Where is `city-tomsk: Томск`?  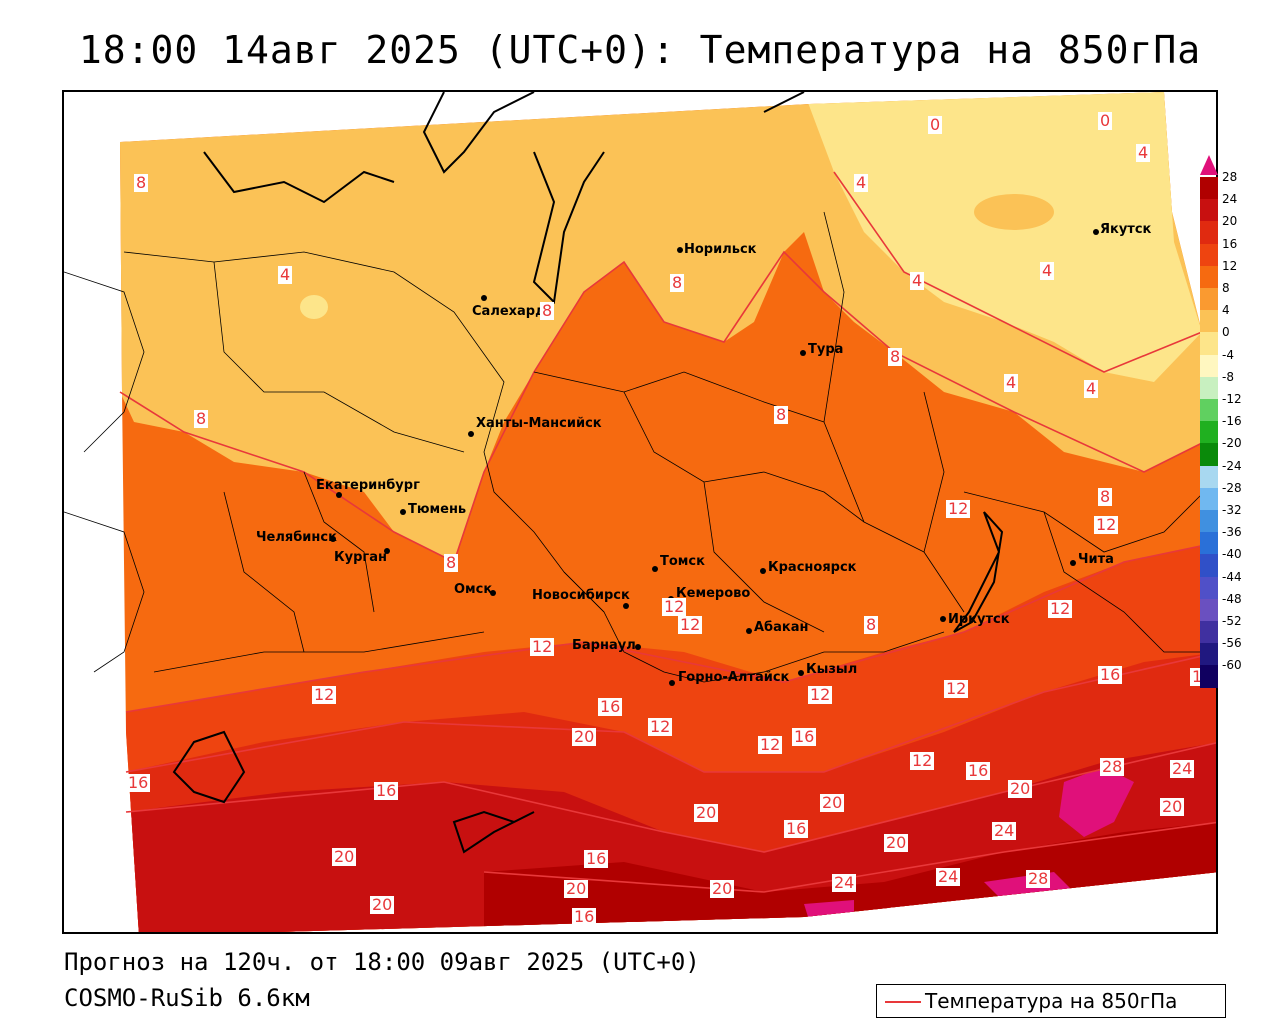 city-tomsk: Томск is located at coordinates (682, 561).